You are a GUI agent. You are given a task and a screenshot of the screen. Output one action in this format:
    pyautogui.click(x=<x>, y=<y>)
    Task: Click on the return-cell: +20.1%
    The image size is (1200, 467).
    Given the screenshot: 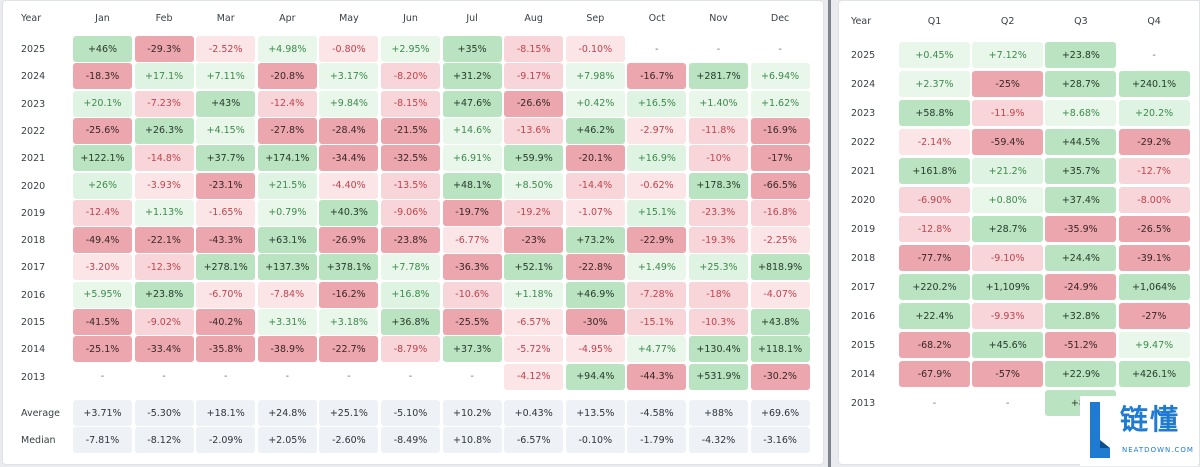 What is the action you would take?
    pyautogui.click(x=102, y=103)
    